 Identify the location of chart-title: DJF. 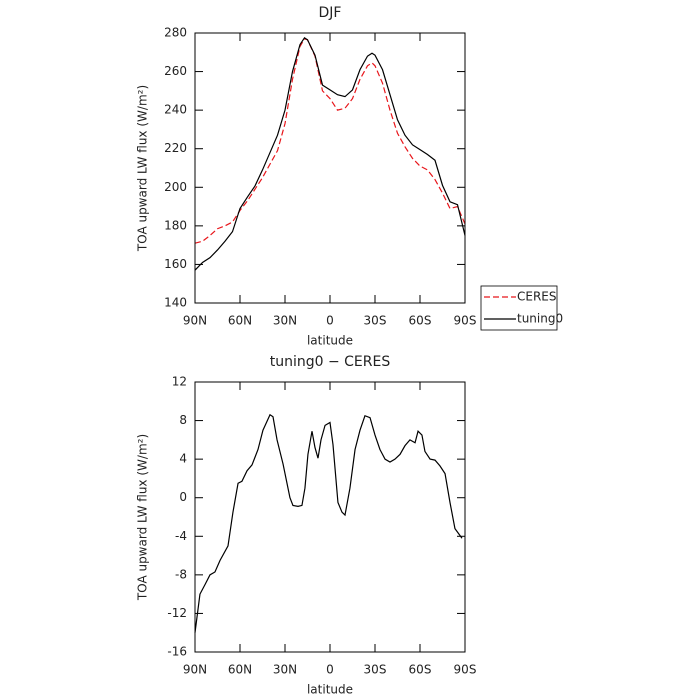
(330, 13).